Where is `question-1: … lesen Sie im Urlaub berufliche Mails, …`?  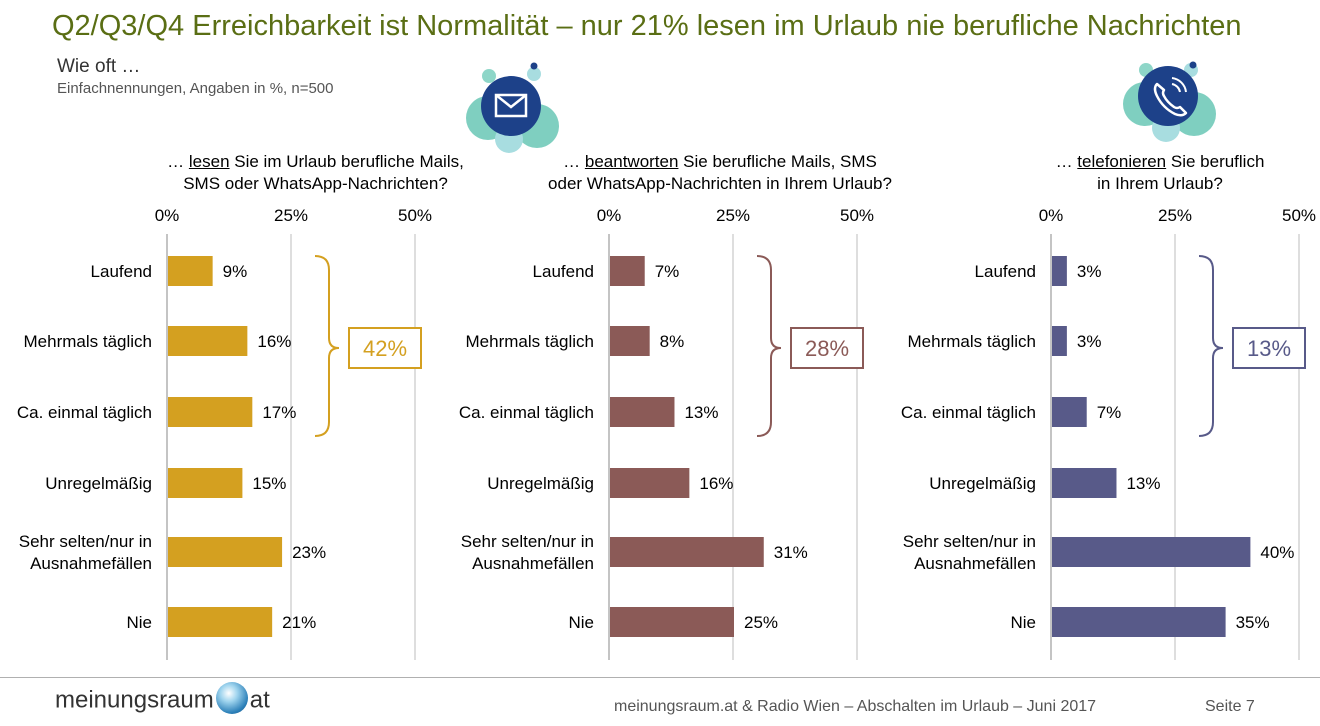 question-1: … lesen Sie im Urlaub berufliche Mails, … is located at coordinates (315, 172).